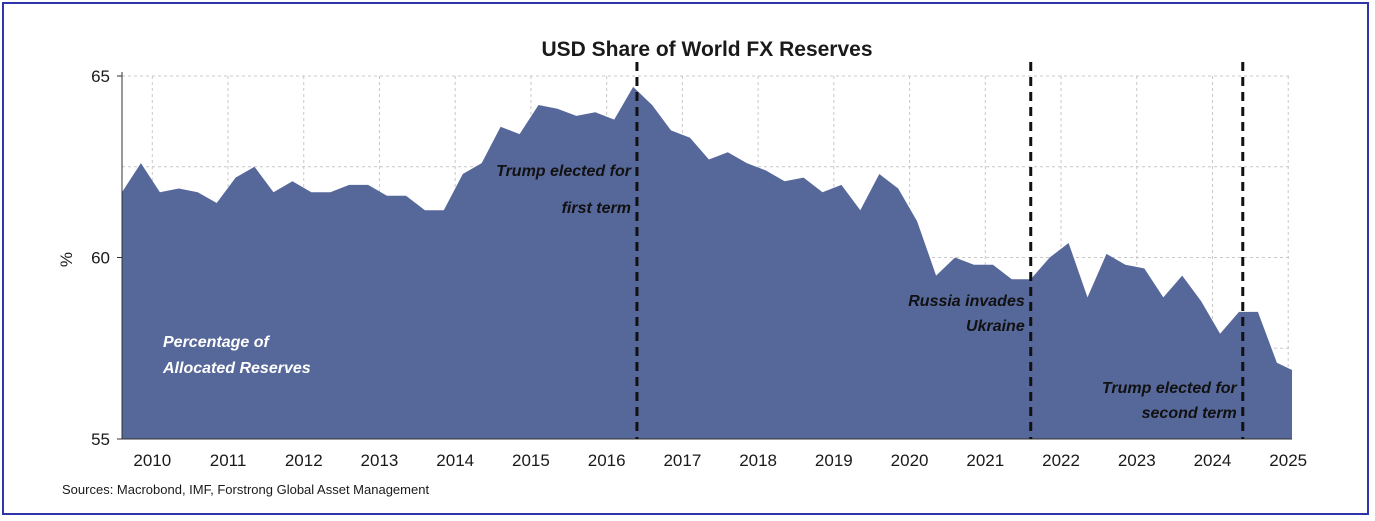 The width and height of the screenshot is (1375, 521). Describe the element at coordinates (596, 208) in the screenshot. I see `event-label: first term` at that location.